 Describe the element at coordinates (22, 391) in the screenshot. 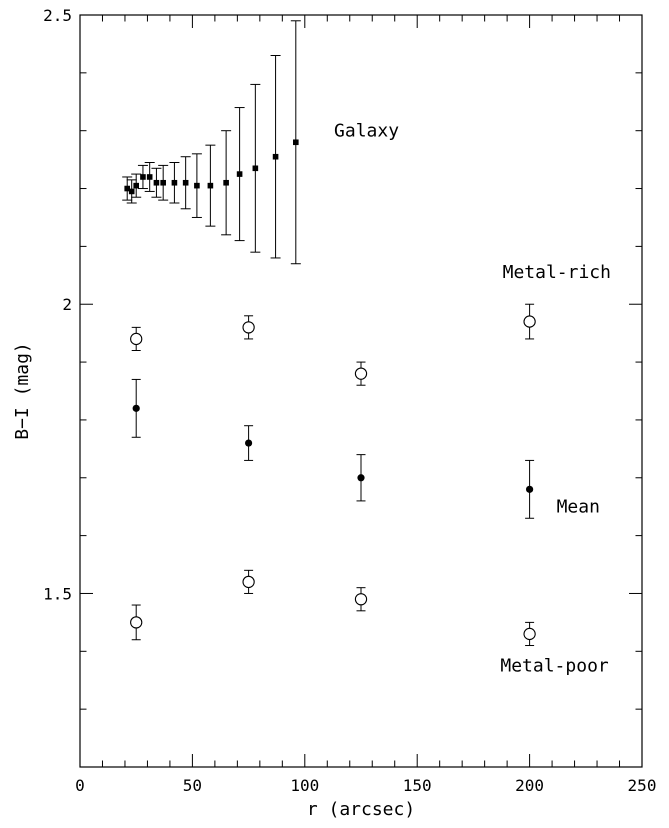

I see `y-axis-label: B−I (mag)` at that location.